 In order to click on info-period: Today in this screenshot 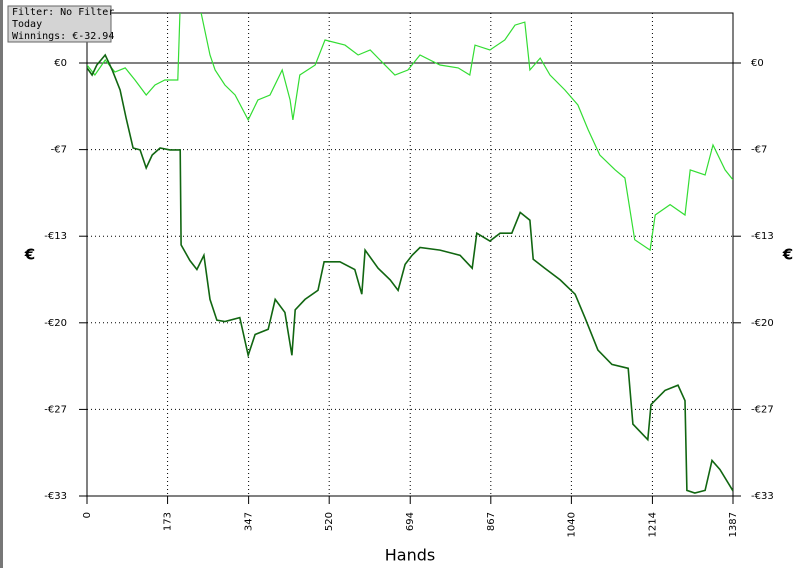, I will do `click(27, 24)`.